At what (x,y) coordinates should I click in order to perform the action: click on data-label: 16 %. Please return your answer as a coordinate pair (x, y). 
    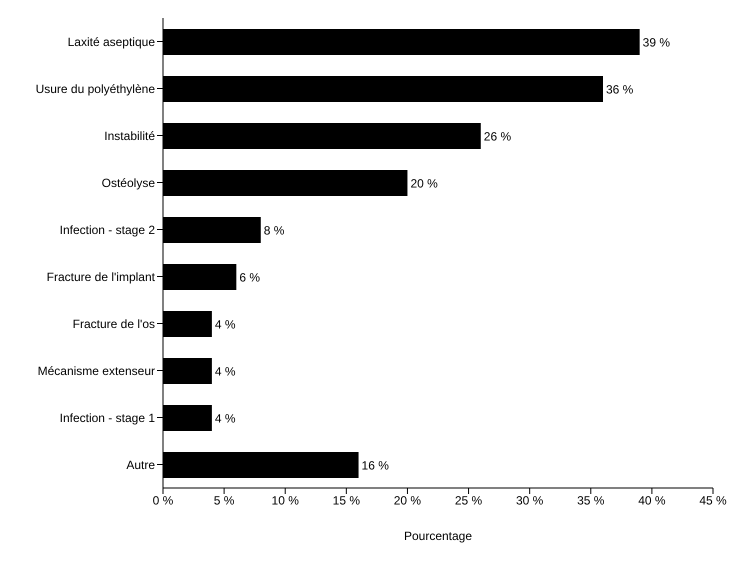
    Looking at the image, I should click on (376, 465).